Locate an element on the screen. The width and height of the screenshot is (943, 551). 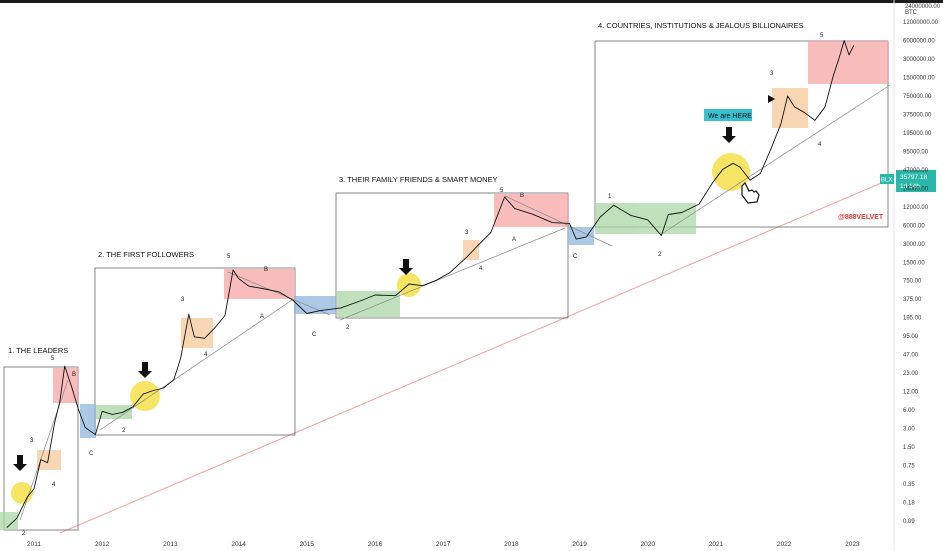
price-tick-label: 12000.00 is located at coordinates (916, 208).